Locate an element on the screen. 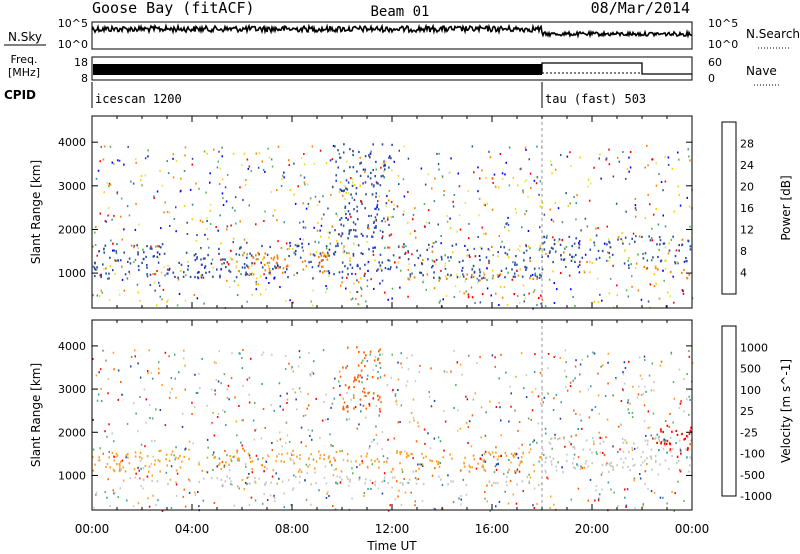  nave-series is located at coordinates (616, 68).